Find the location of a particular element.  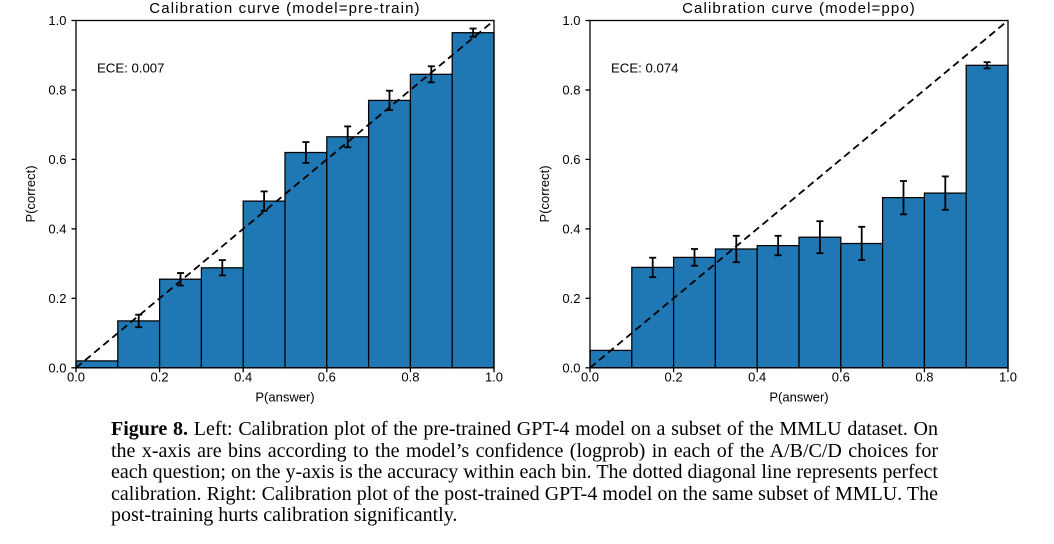

svg-text: ECE: 0.007 is located at coordinates (130, 68).